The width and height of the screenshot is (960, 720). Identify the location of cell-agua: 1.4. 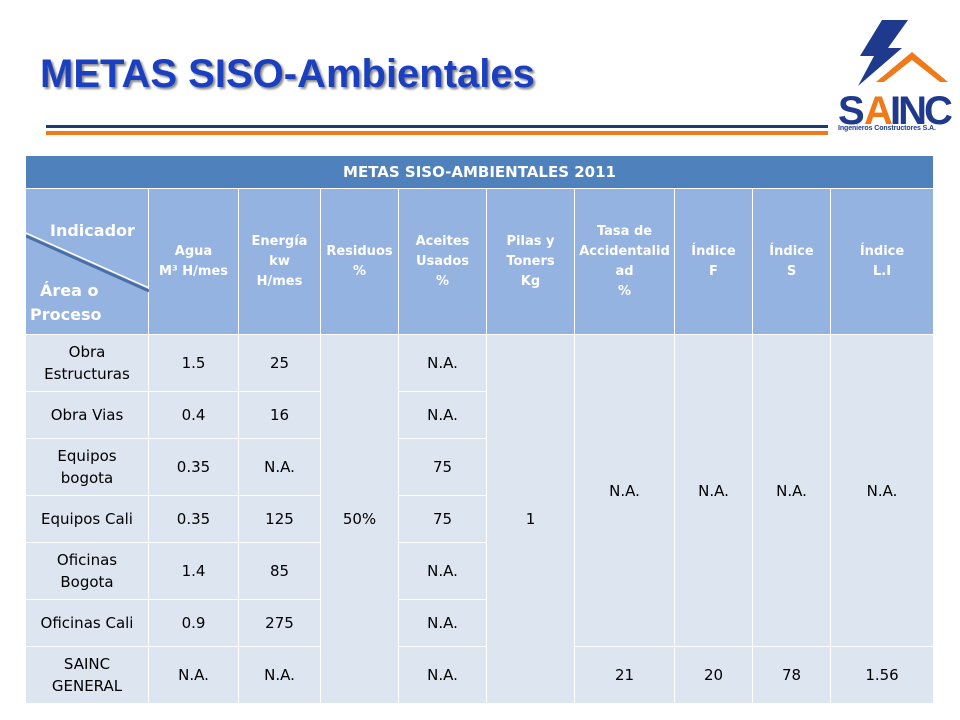
(193, 571).